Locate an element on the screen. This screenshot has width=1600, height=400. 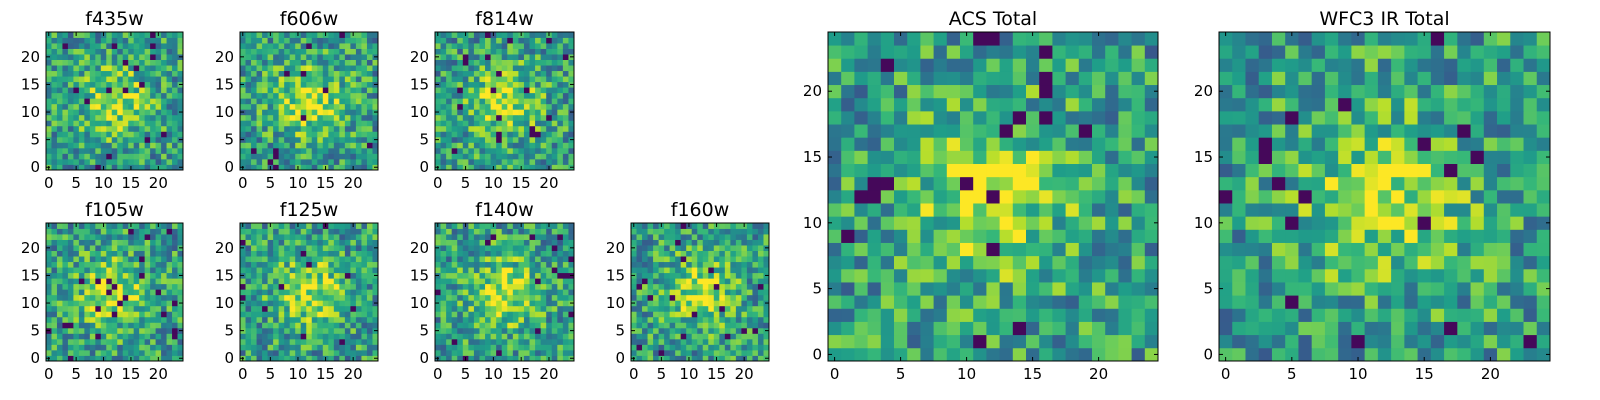
y-tick-label: 5 is located at coordinates (35, 140).